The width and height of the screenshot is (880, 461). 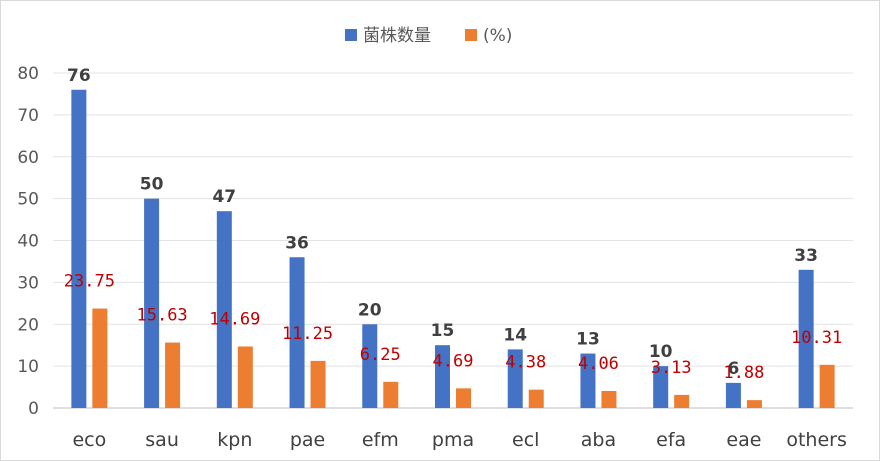 I want to click on bar-eco-percent, so click(x=100, y=358).